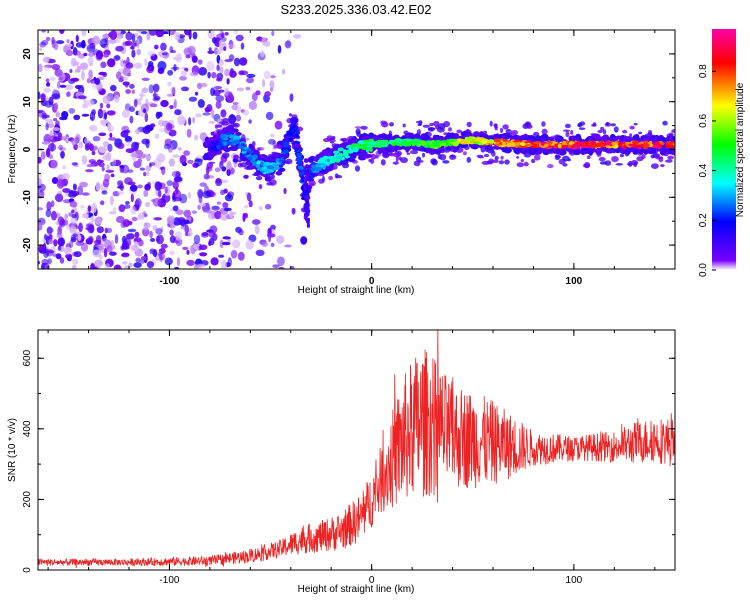 The width and height of the screenshot is (750, 600). Describe the element at coordinates (306, 197) in the screenshot. I see `dip-blob` at that location.